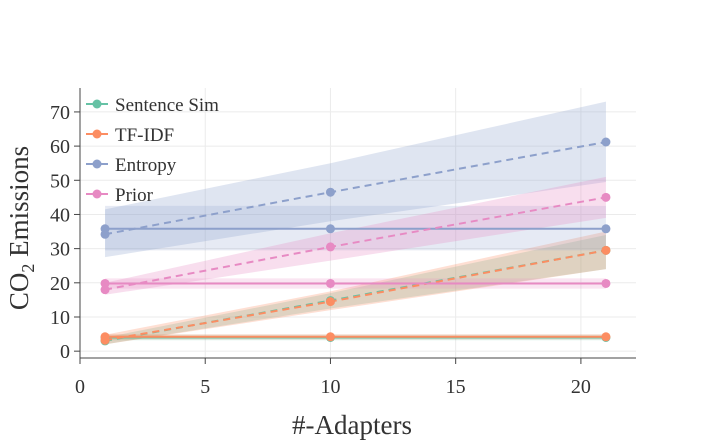 The width and height of the screenshot is (706, 446). I want to click on y-tick-label-20: 20, so click(60, 284).